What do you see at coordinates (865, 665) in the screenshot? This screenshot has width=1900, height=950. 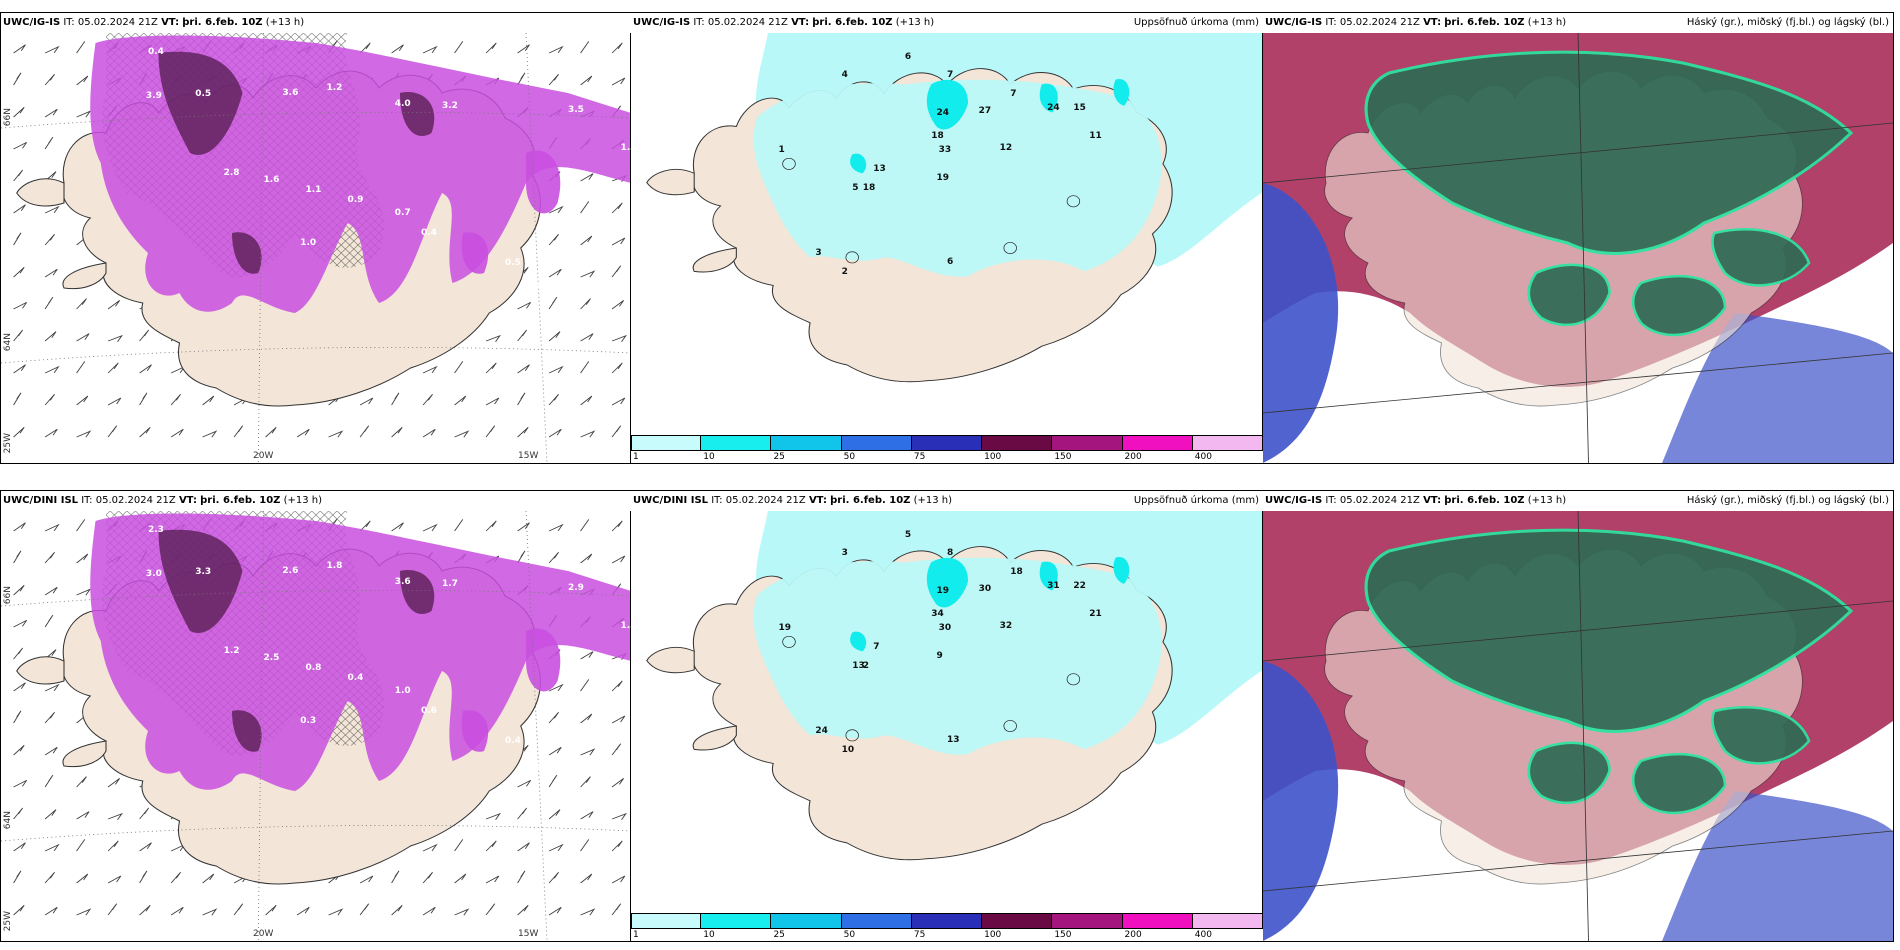 I see `precip-value-label: 2` at bounding box center [865, 665].